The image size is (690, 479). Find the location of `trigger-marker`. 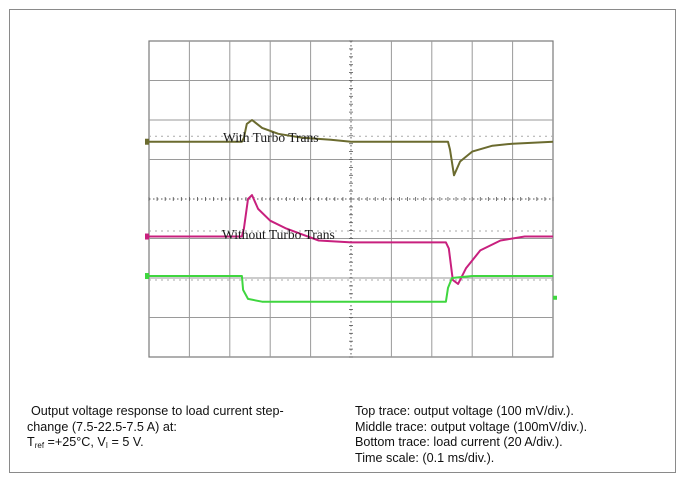

trigger-marker is located at coordinates (555, 297).